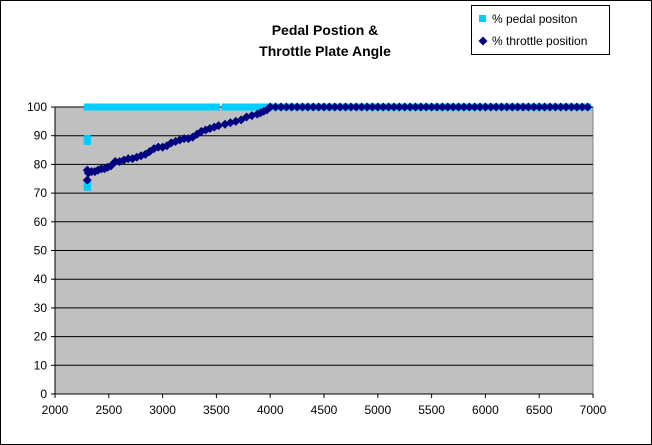 The image size is (652, 445). I want to click on x-tick-label: 5500, so click(431, 410).